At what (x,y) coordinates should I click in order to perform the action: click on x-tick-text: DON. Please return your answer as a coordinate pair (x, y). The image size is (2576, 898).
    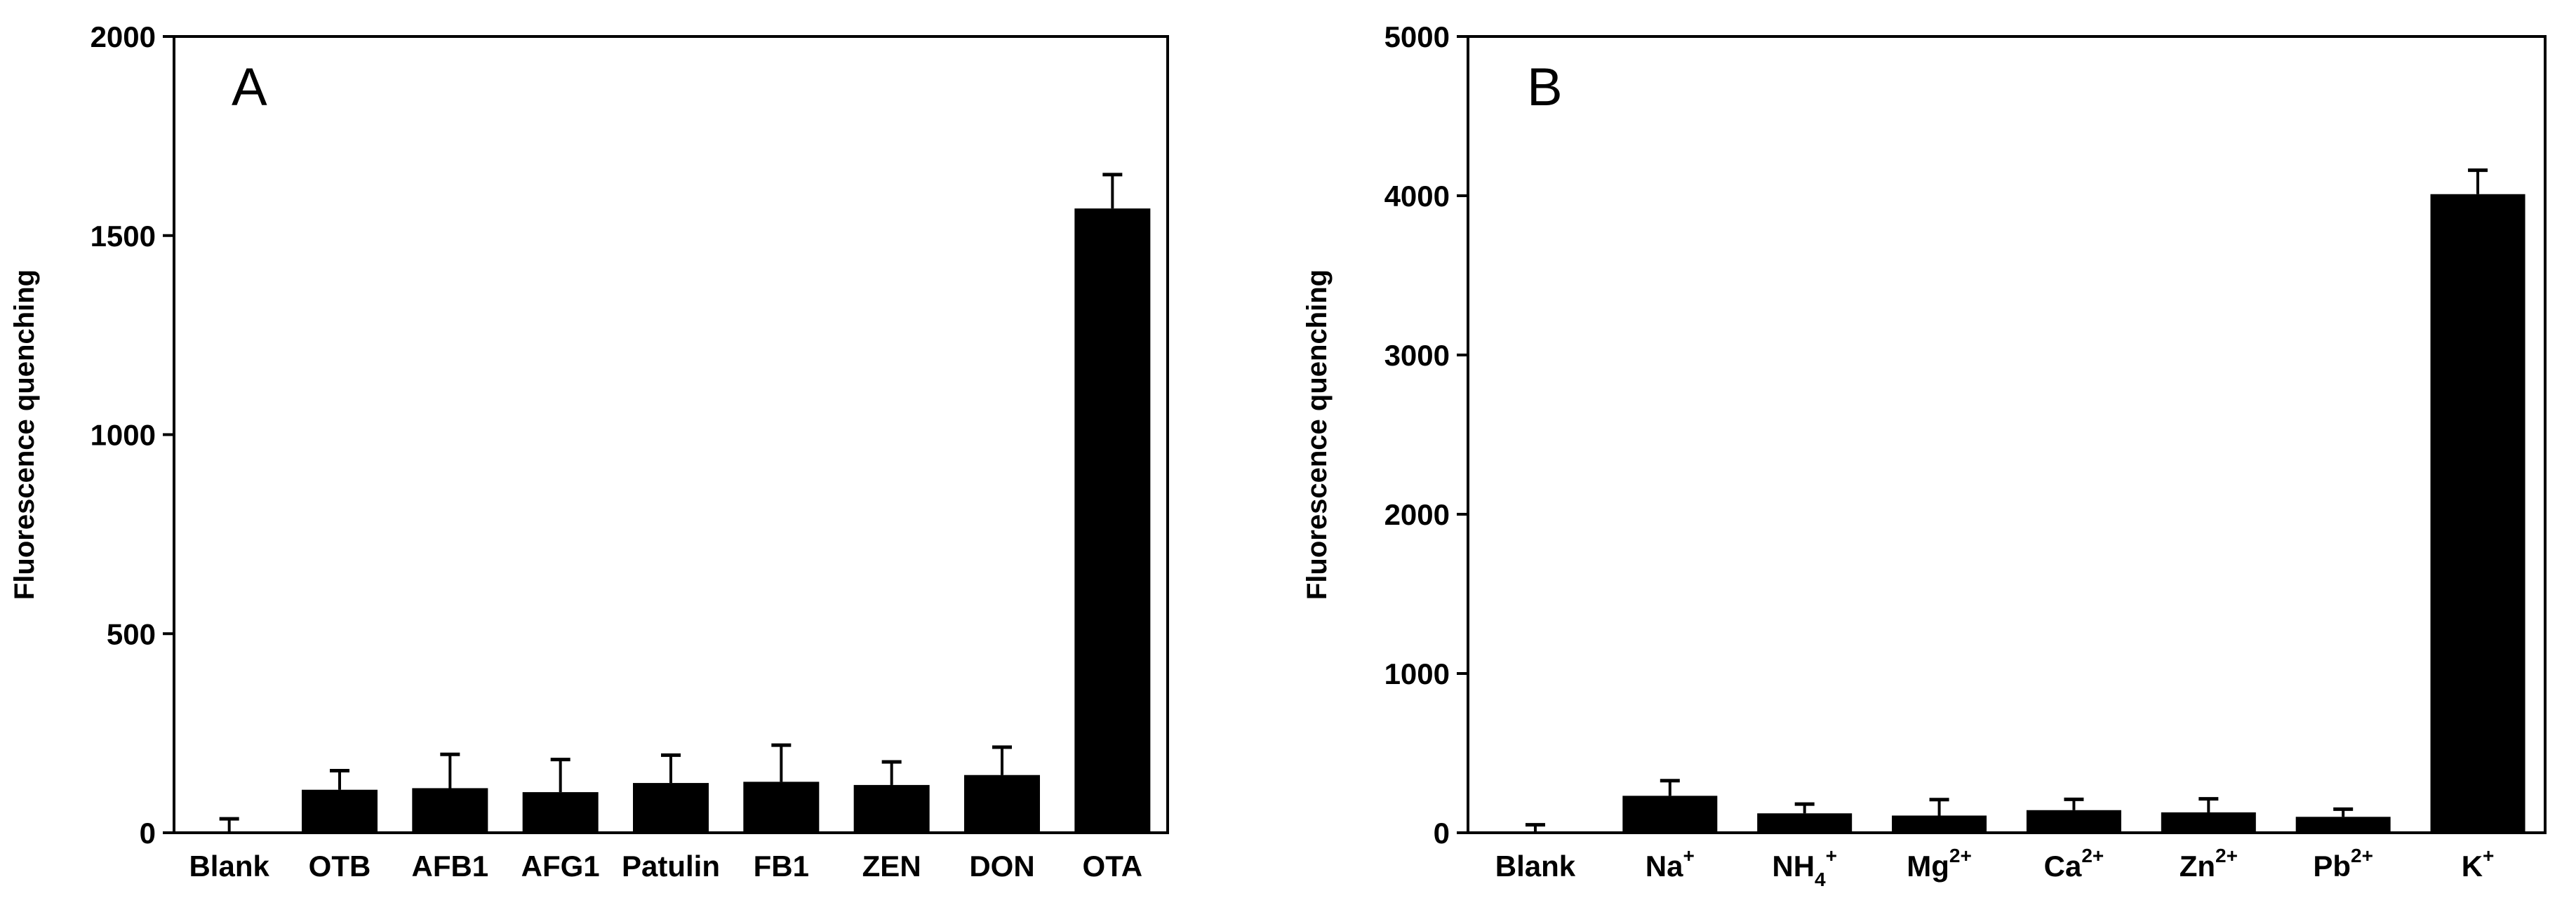
    Looking at the image, I should click on (1001, 866).